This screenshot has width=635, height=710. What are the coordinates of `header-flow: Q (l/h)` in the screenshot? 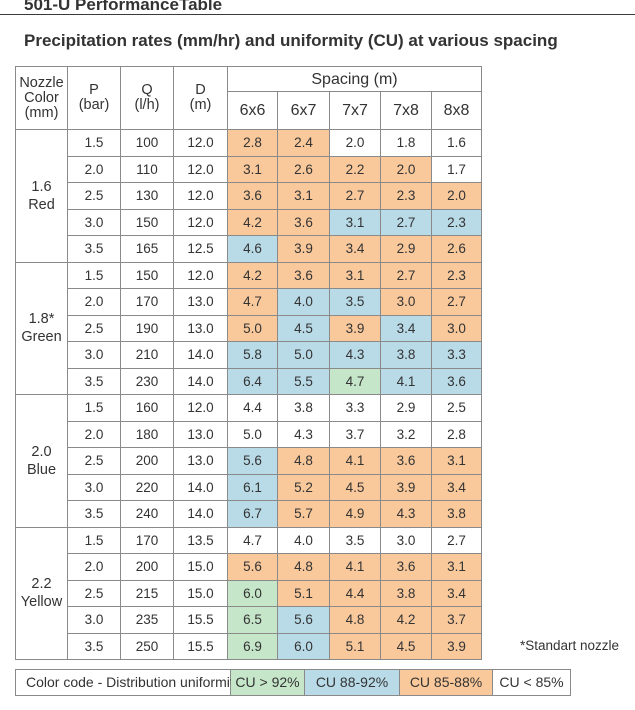 It's located at (147, 98).